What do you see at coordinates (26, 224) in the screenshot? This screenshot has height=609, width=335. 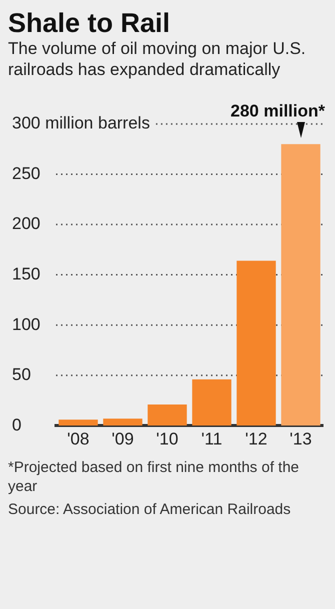 I see `y-tick-label: 200` at bounding box center [26, 224].